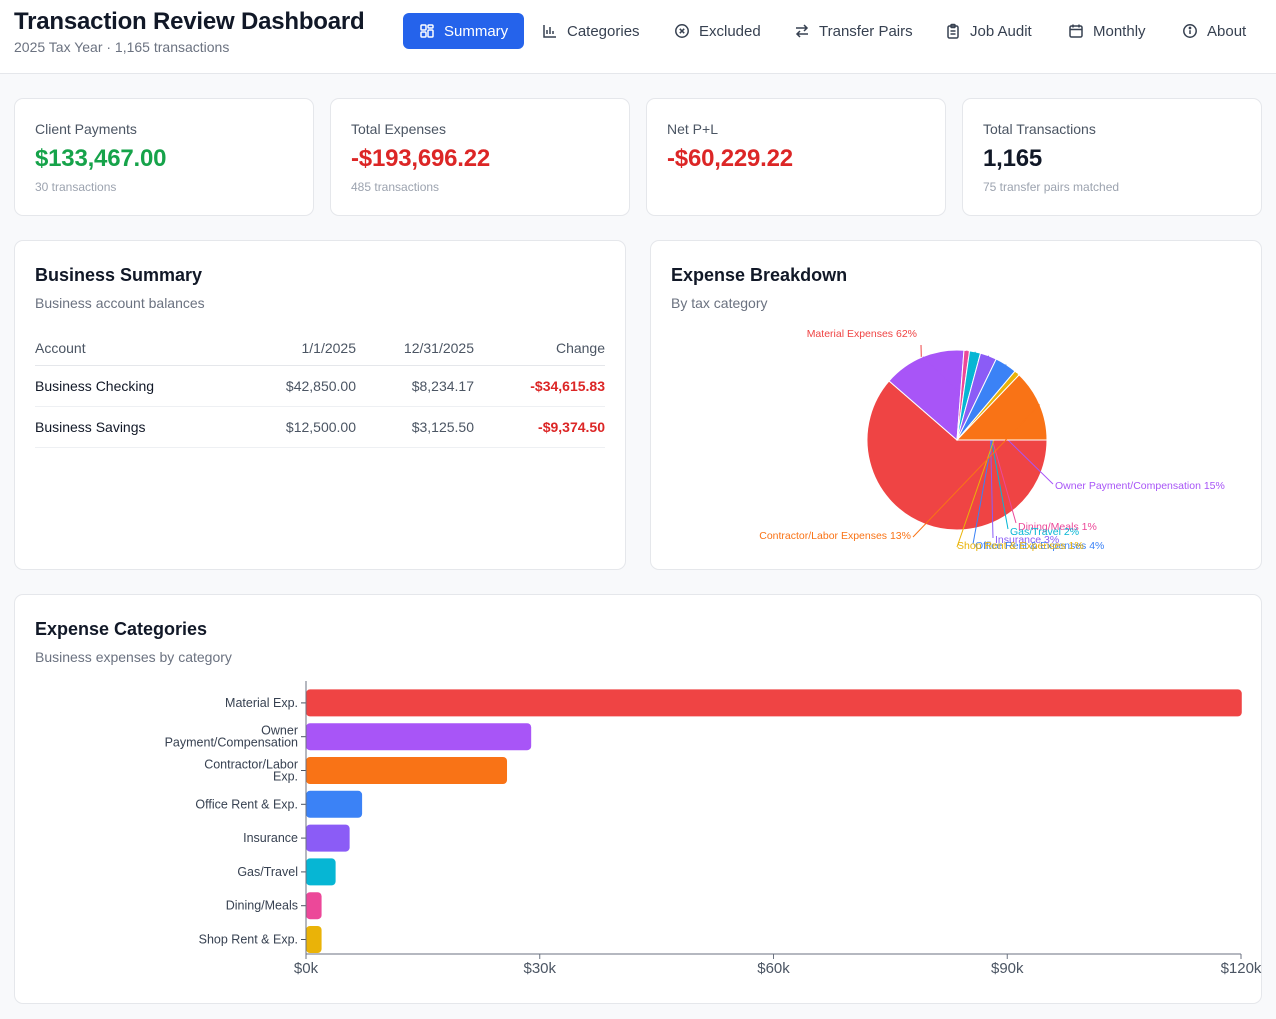  Describe the element at coordinates (796, 157) in the screenshot. I see `stat-card-net-pl: Net P+L -$60,229.22` at that location.